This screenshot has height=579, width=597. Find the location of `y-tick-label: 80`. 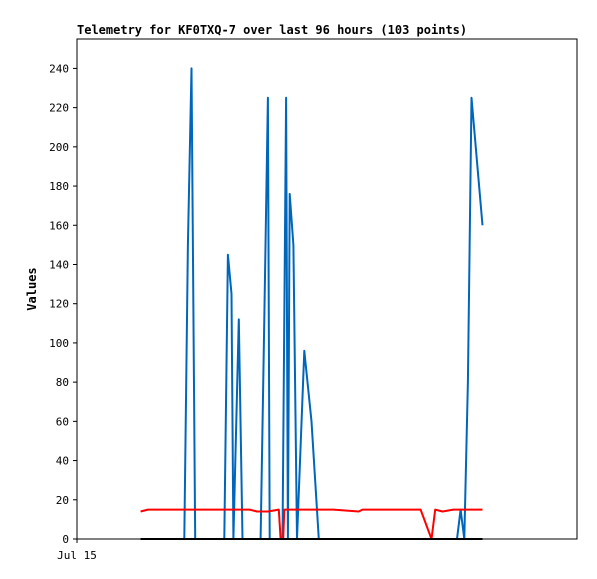

y-tick-label: 80 is located at coordinates (62, 382).